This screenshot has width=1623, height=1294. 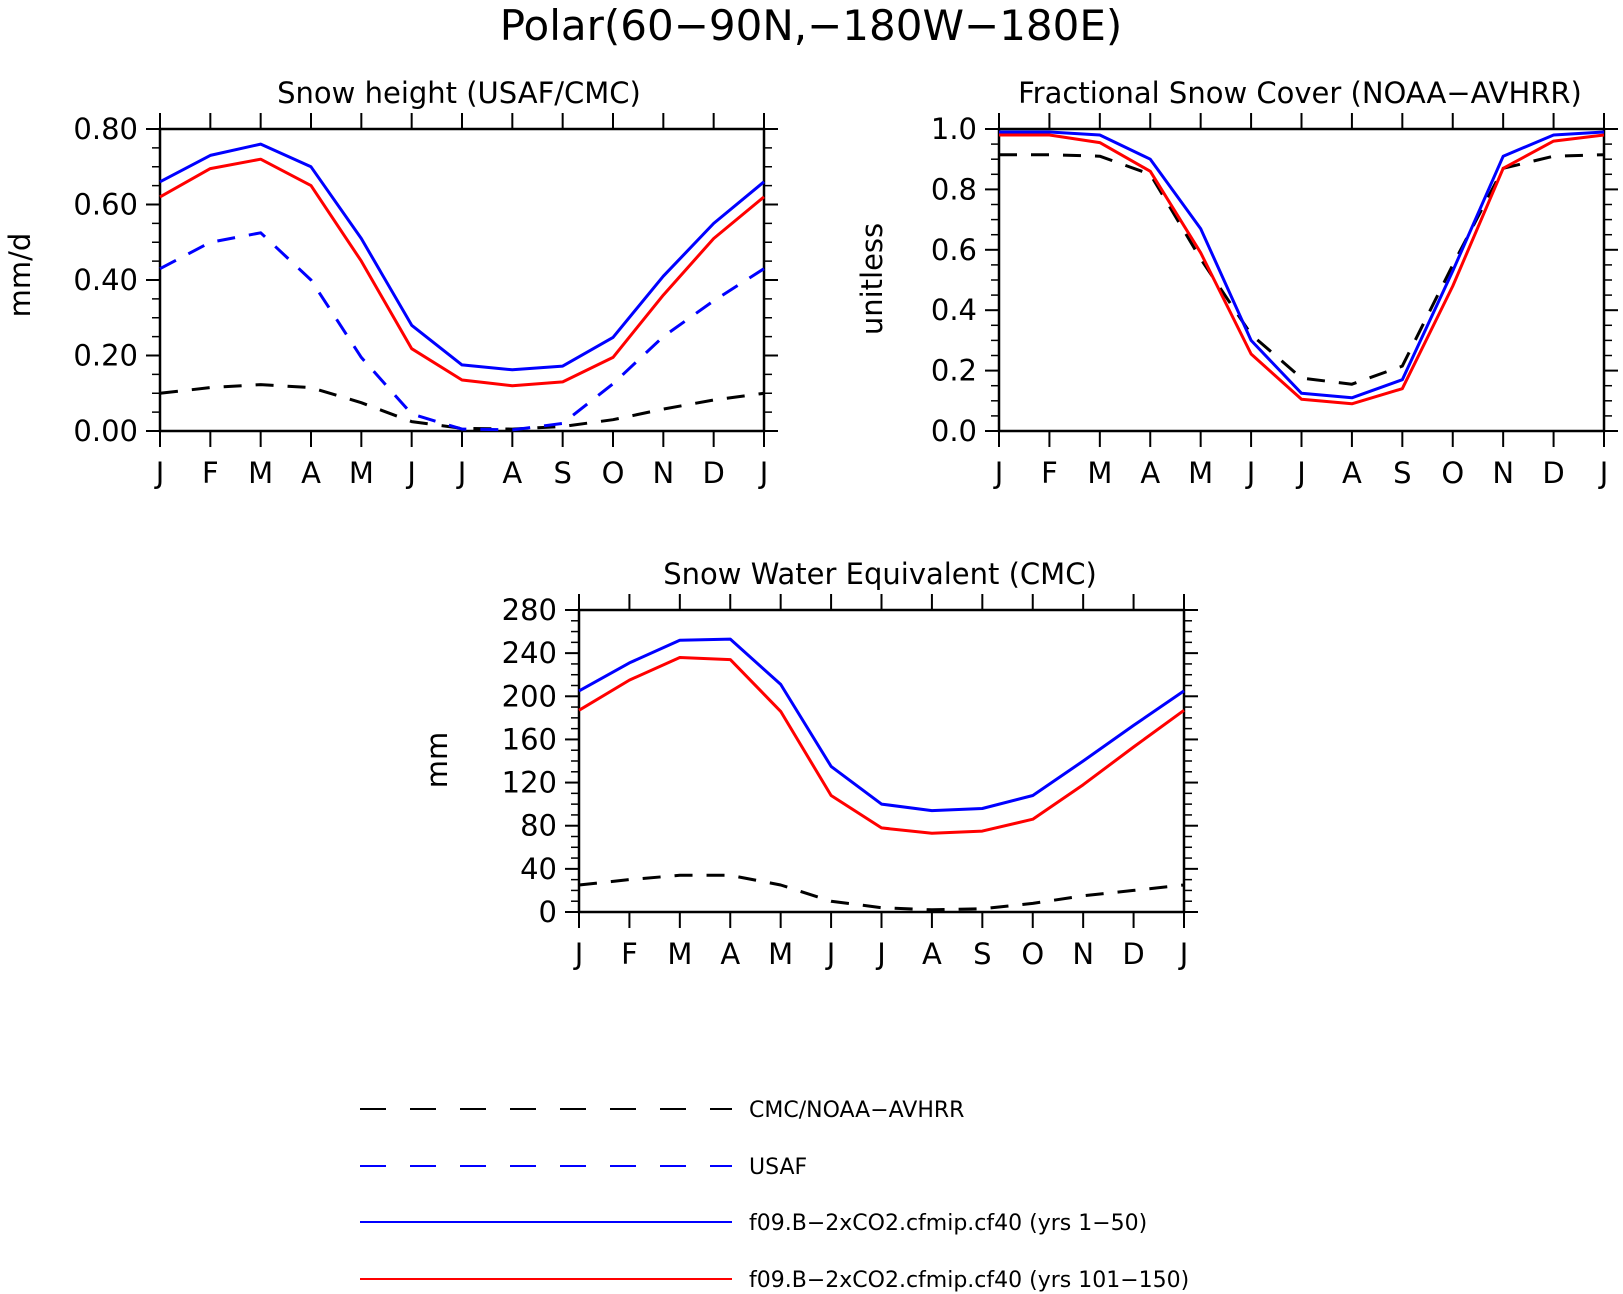 I want to click on y-tick-label: 200, so click(x=529, y=696).